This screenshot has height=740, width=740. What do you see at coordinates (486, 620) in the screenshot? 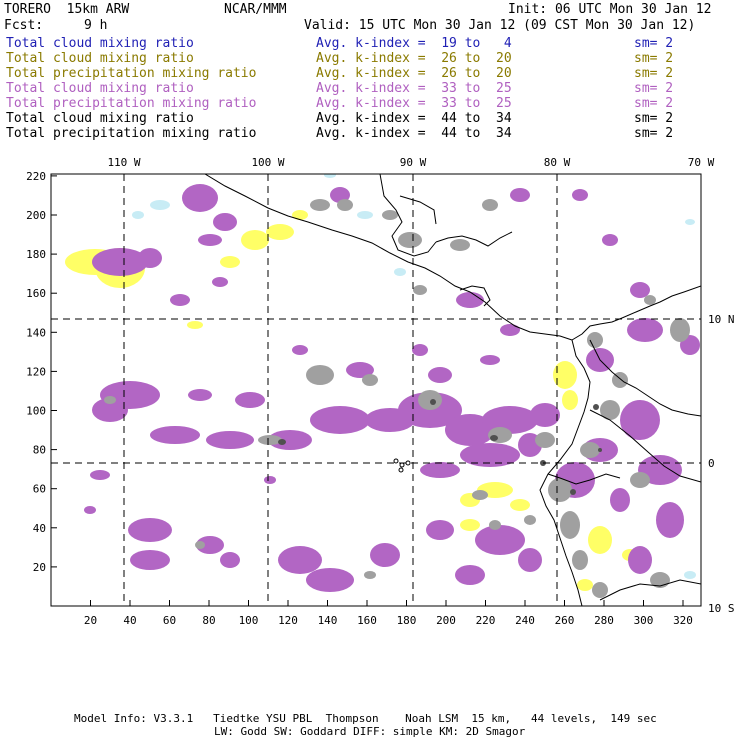
I see `x-tick-label: 220` at bounding box center [486, 620].